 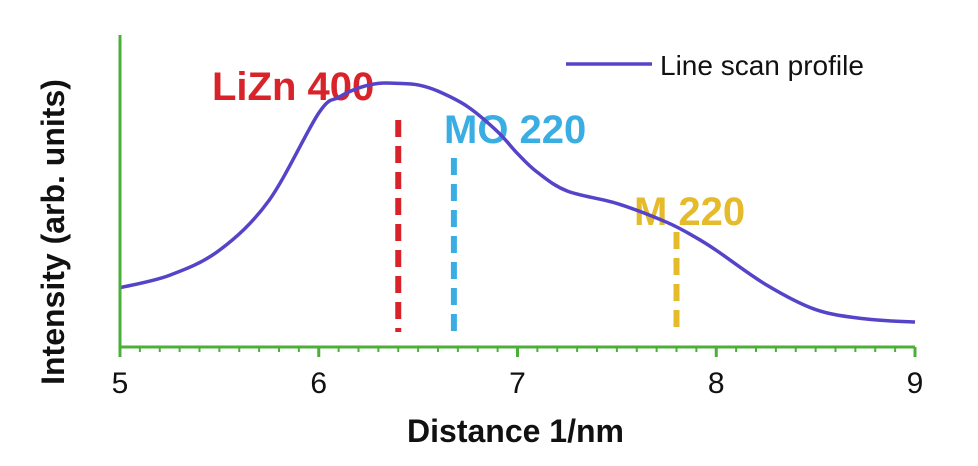 What do you see at coordinates (762, 65) in the screenshot?
I see `legend-label: Line scan profile` at bounding box center [762, 65].